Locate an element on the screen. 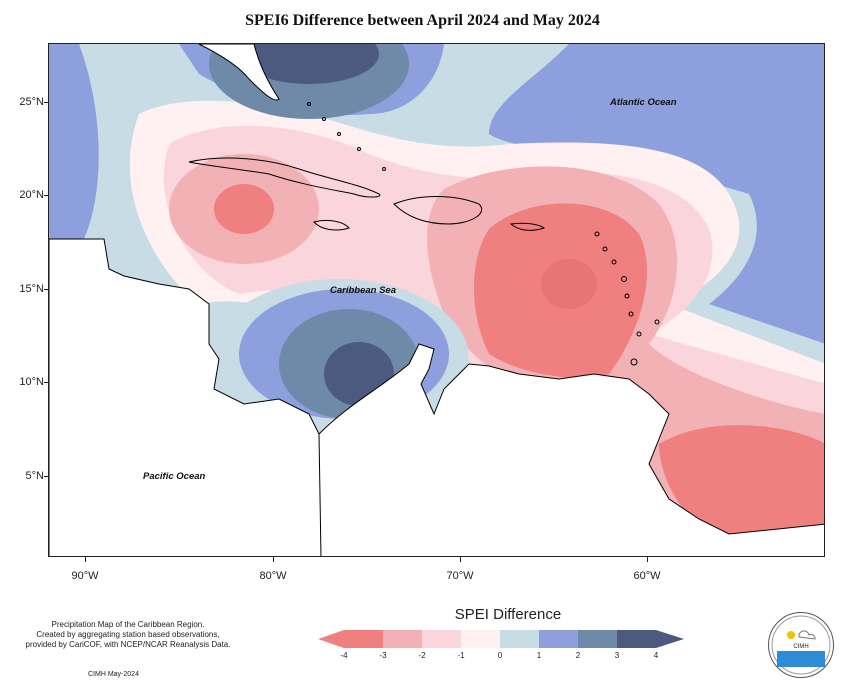  legend-tick-m3: -3 is located at coordinates (383, 655).